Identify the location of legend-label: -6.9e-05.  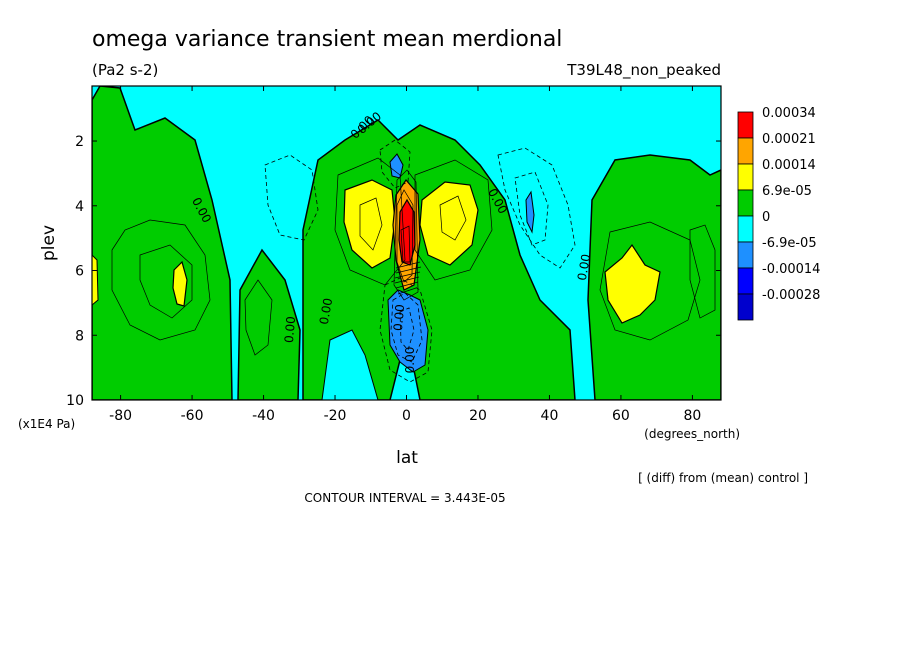
(789, 243).